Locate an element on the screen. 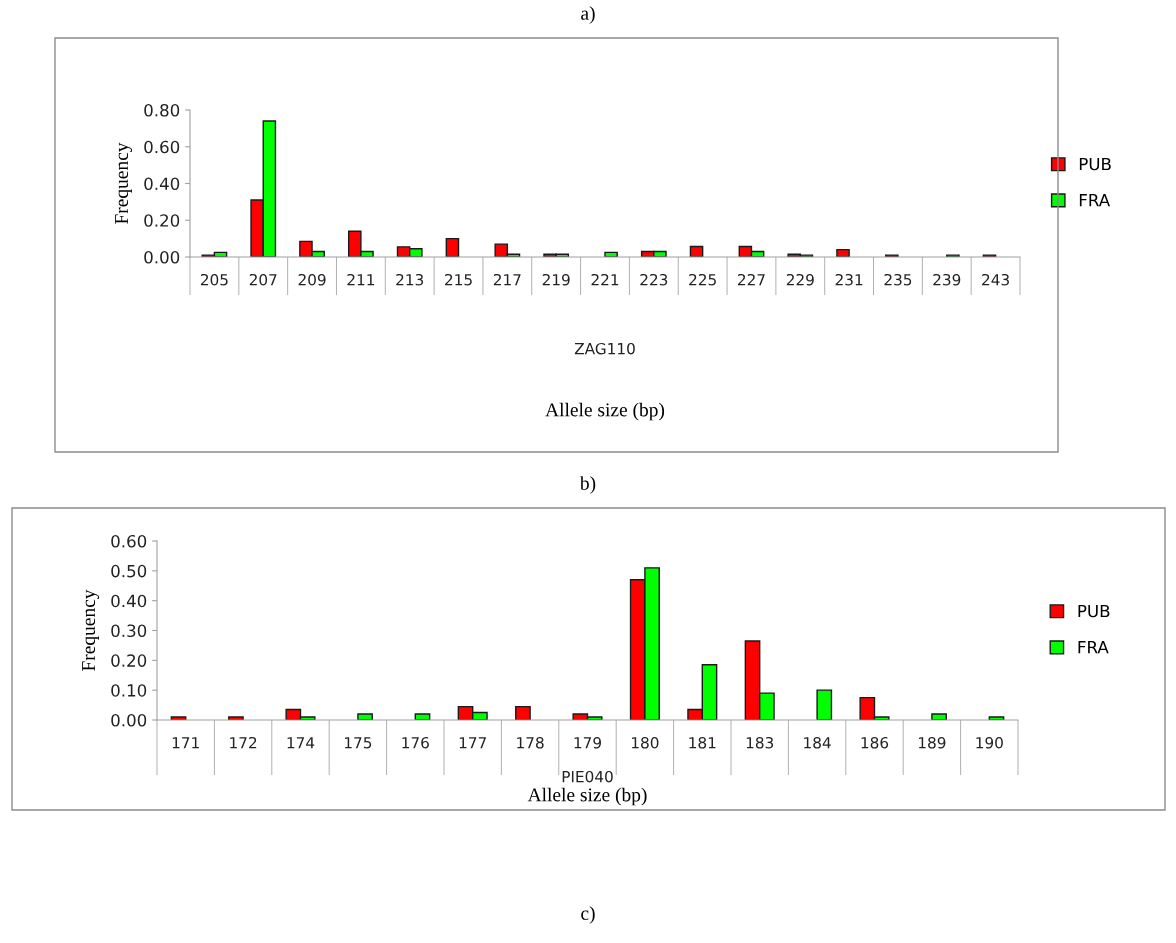 This screenshot has height=943, width=1176. x-tick-label: 172 is located at coordinates (243, 742).